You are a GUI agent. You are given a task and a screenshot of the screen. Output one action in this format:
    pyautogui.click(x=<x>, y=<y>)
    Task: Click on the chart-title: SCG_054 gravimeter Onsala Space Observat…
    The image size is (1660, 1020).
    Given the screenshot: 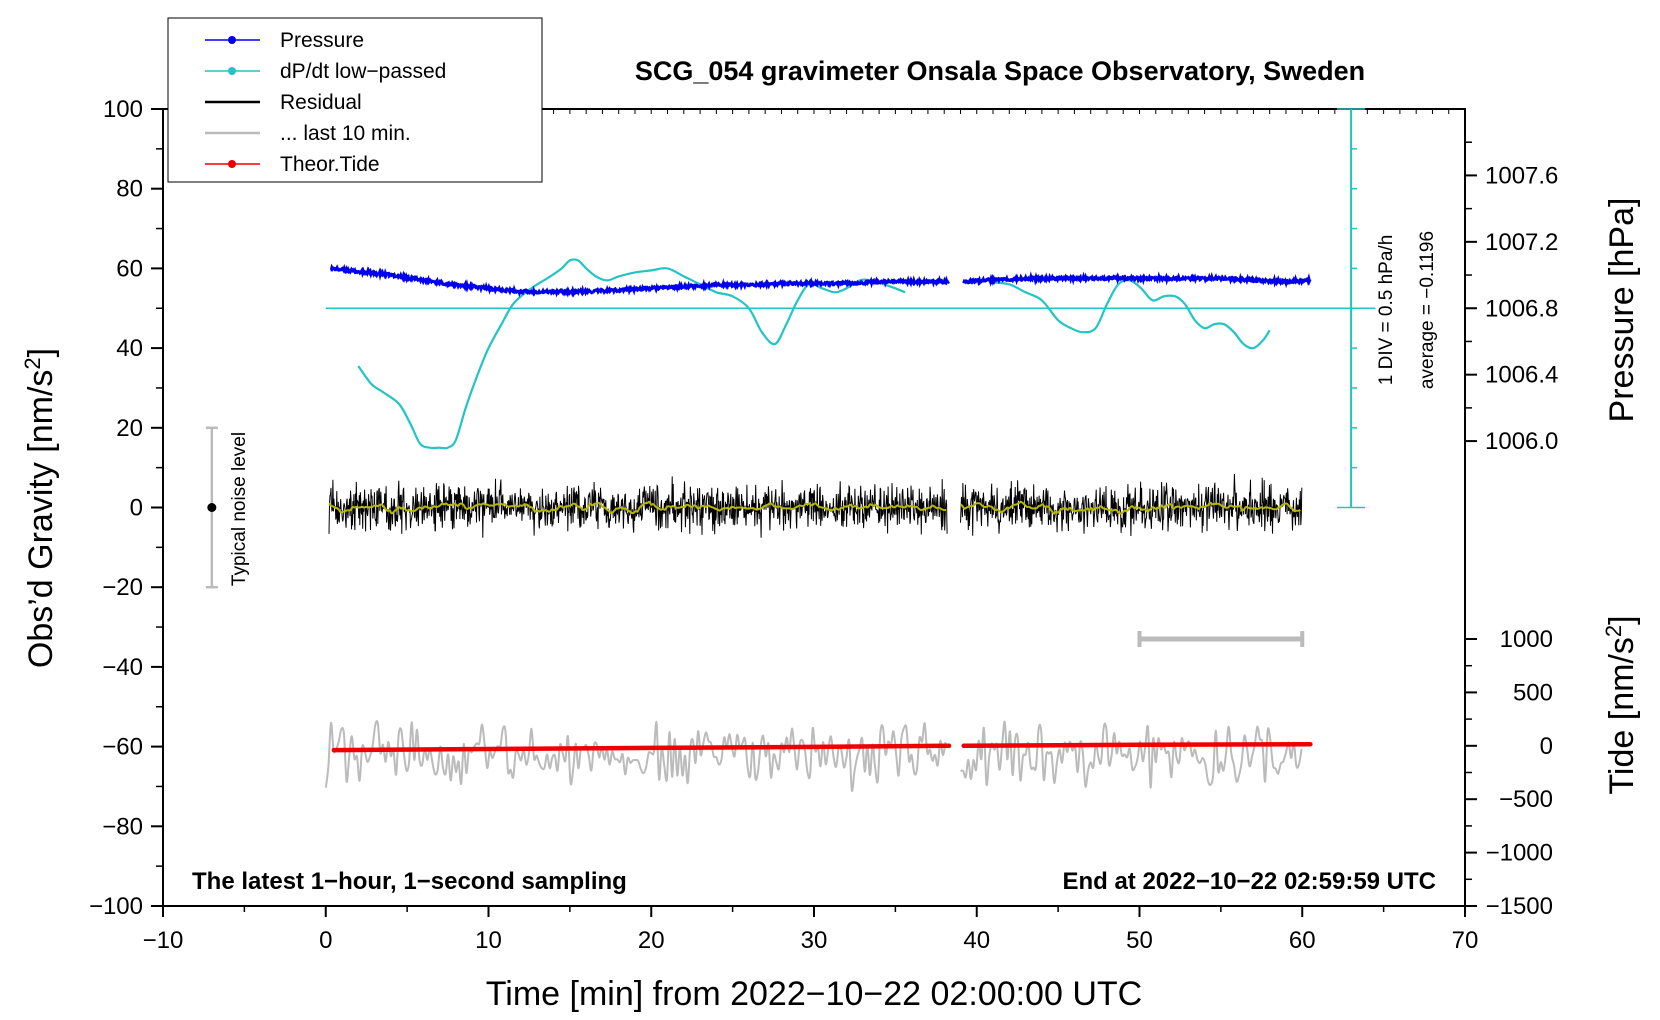 What is the action you would take?
    pyautogui.click(x=1000, y=71)
    